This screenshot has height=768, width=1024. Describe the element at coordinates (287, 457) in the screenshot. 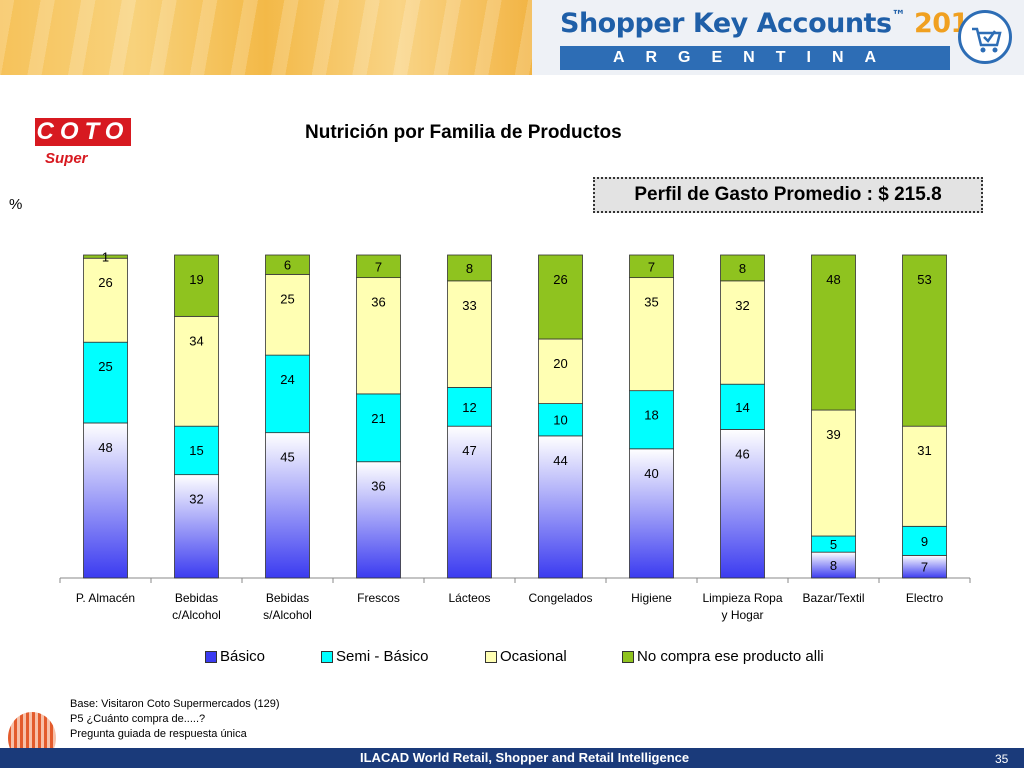

I see `data-label: 45` at that location.